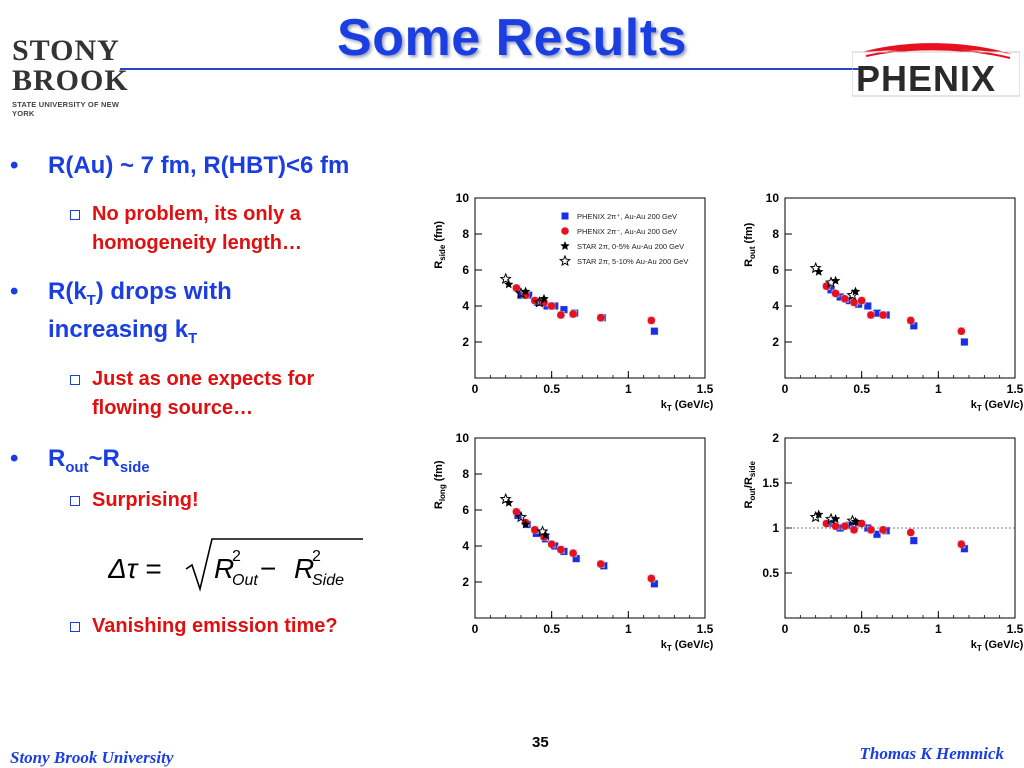  What do you see at coordinates (770, 483) in the screenshot?
I see `y-tick-label: 1.5` at bounding box center [770, 483].